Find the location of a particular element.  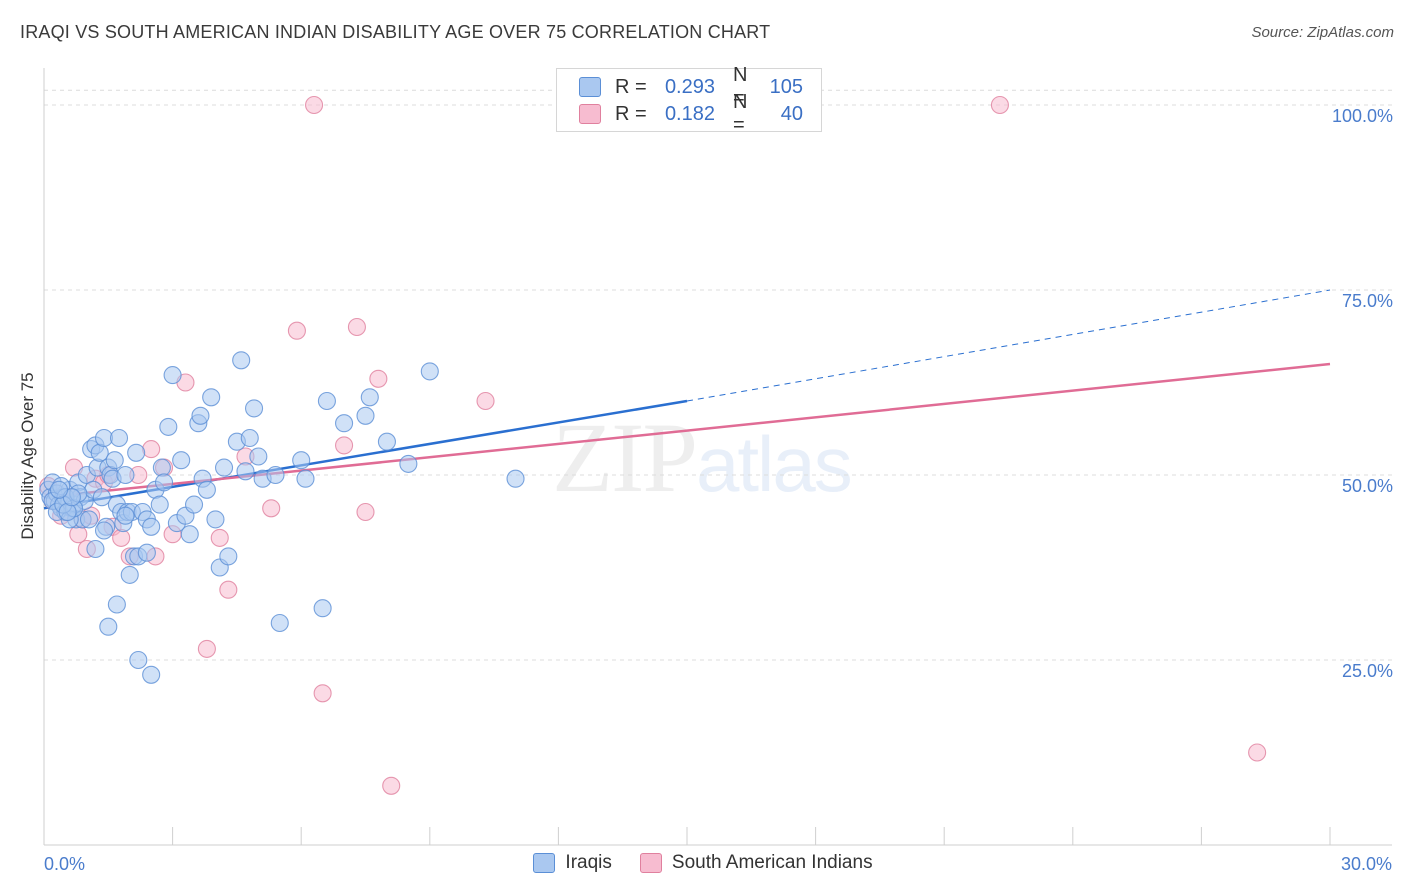

watermark-atlas: atlas is located at coordinates (774, 464).